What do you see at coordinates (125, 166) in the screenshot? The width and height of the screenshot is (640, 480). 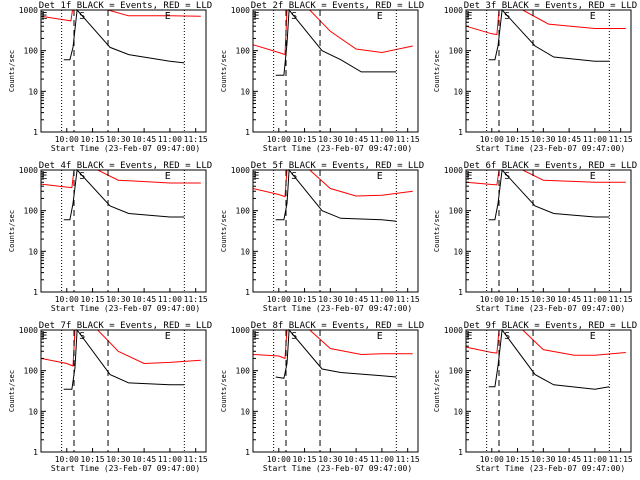 I see `chart-title: Det 4f BLACK = Events, RED = LLD` at bounding box center [125, 166].